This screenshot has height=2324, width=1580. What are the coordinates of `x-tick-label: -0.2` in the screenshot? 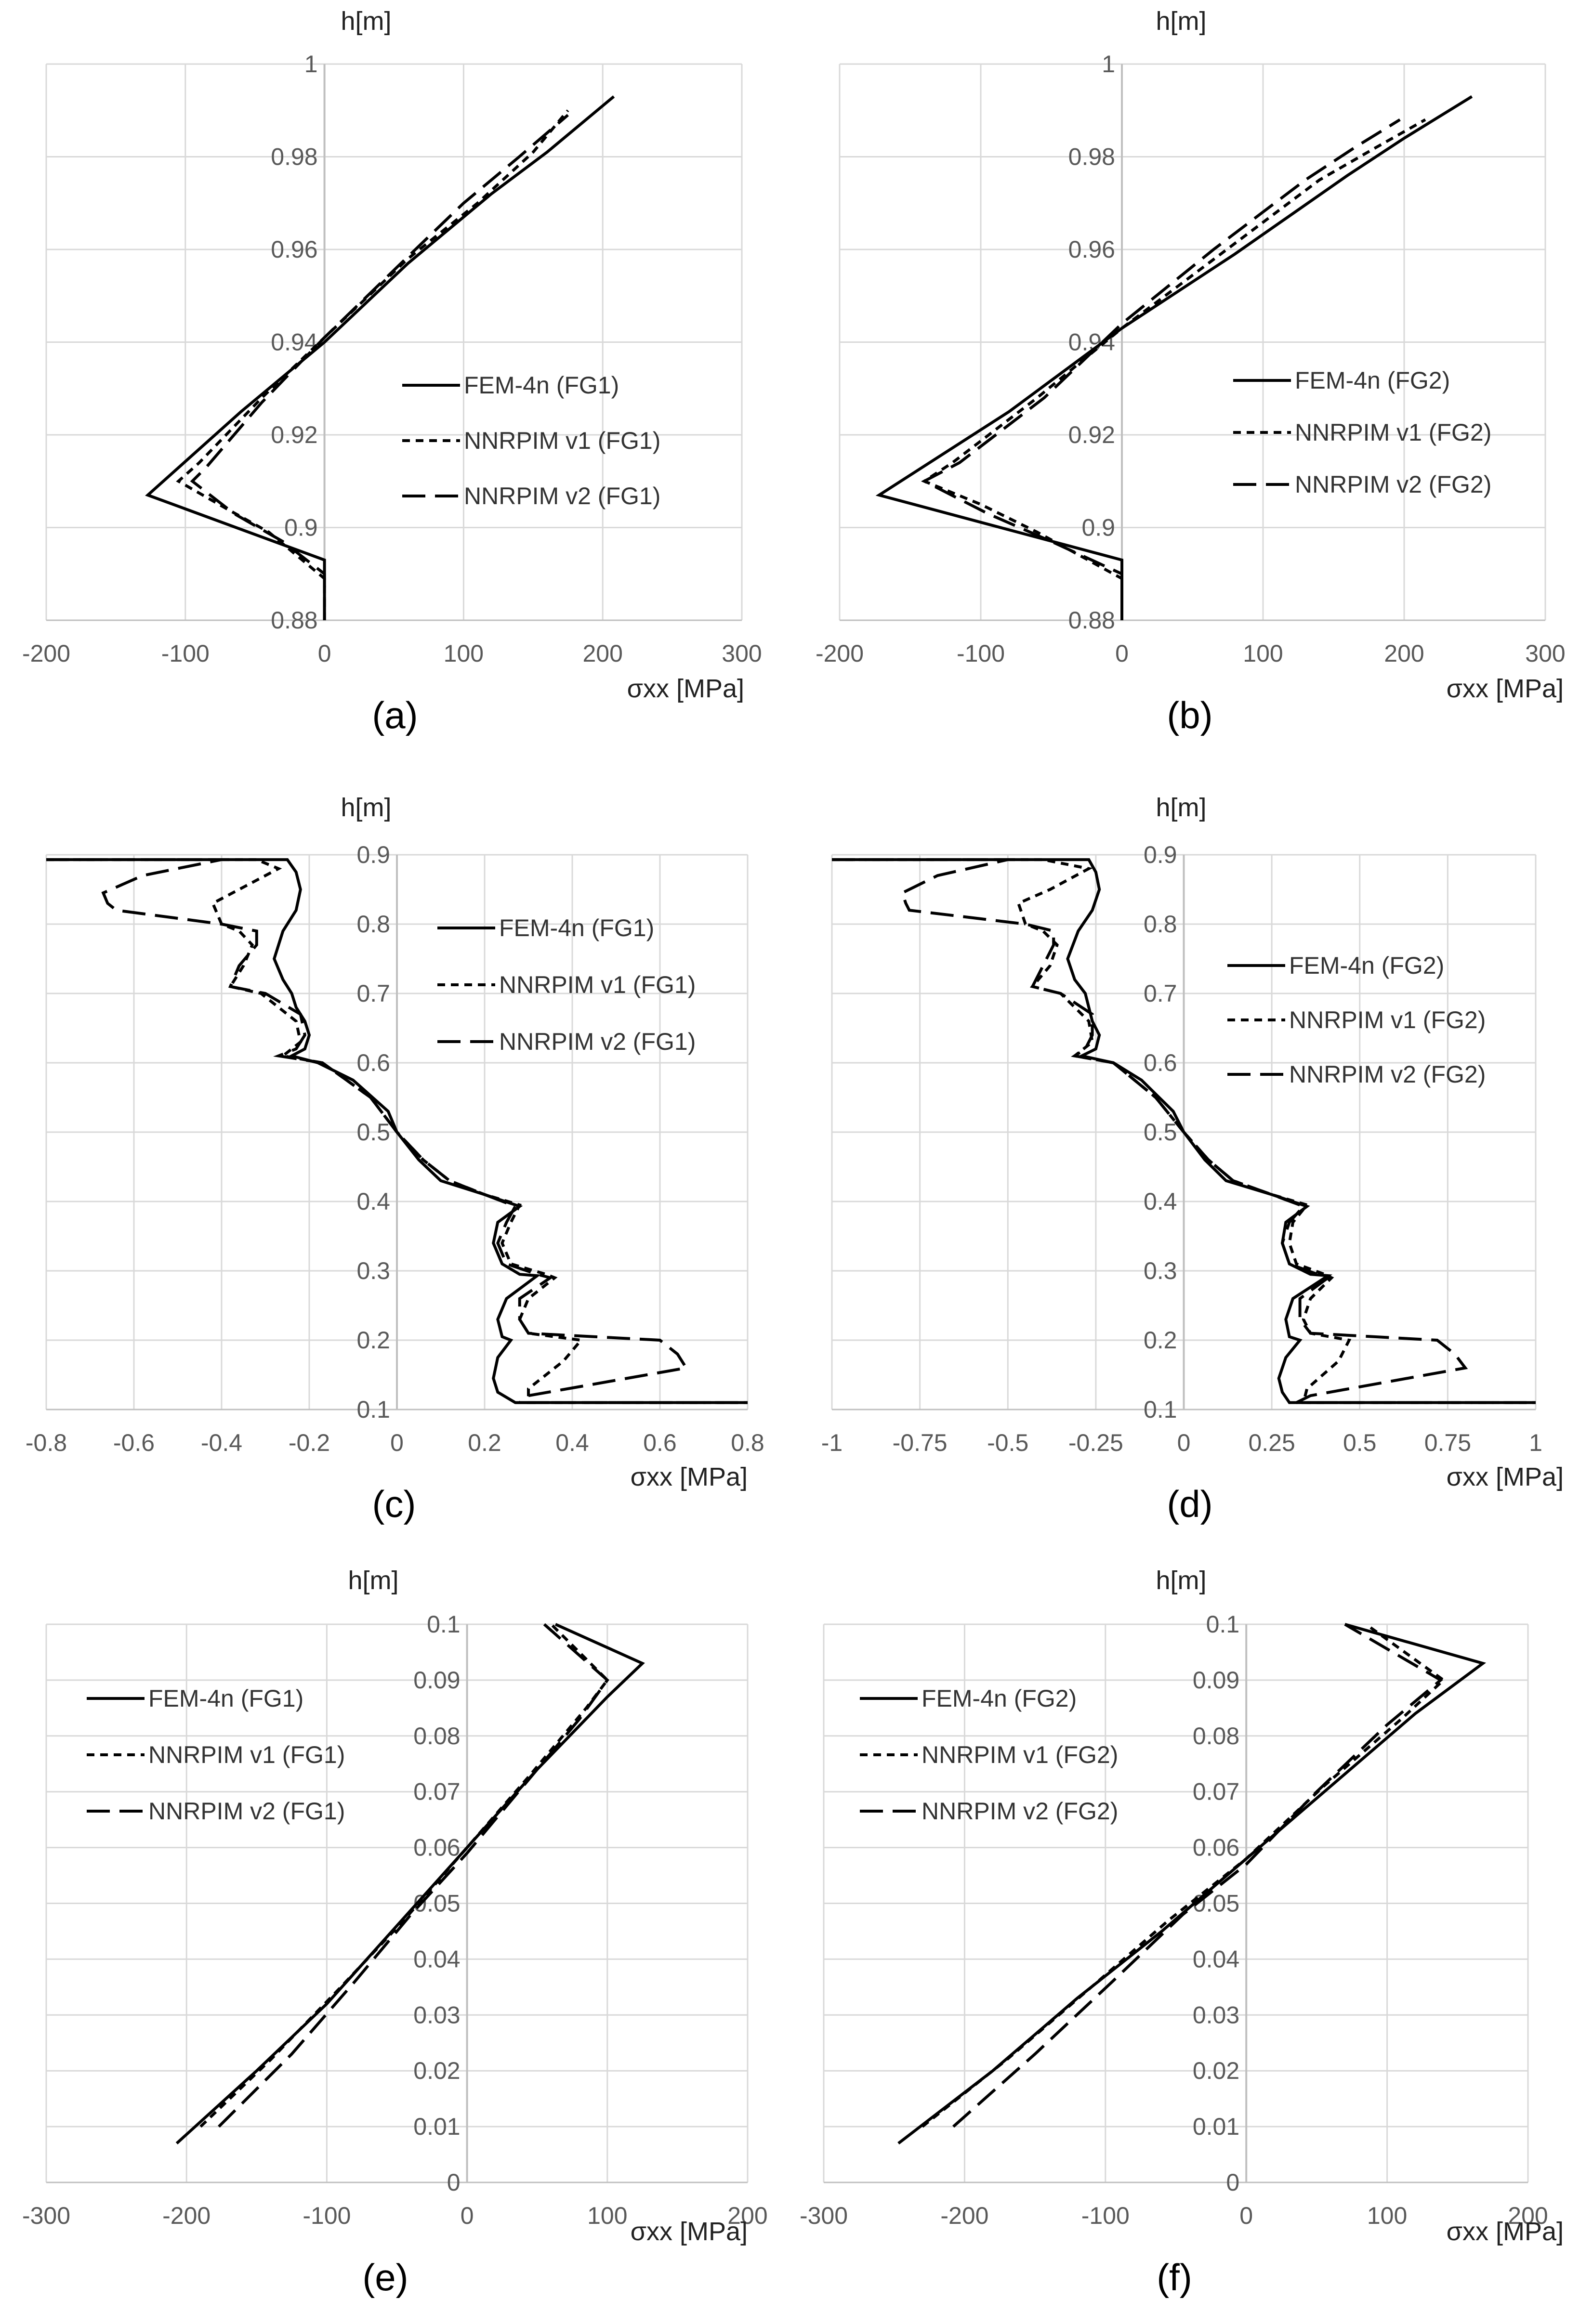 It's located at (309, 1443).